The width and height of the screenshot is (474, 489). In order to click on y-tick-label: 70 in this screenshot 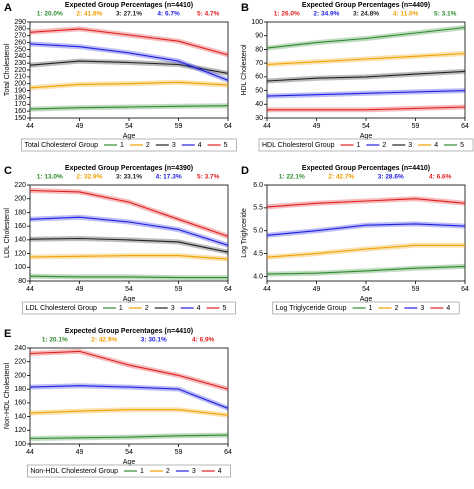, I will do `click(259, 63)`.